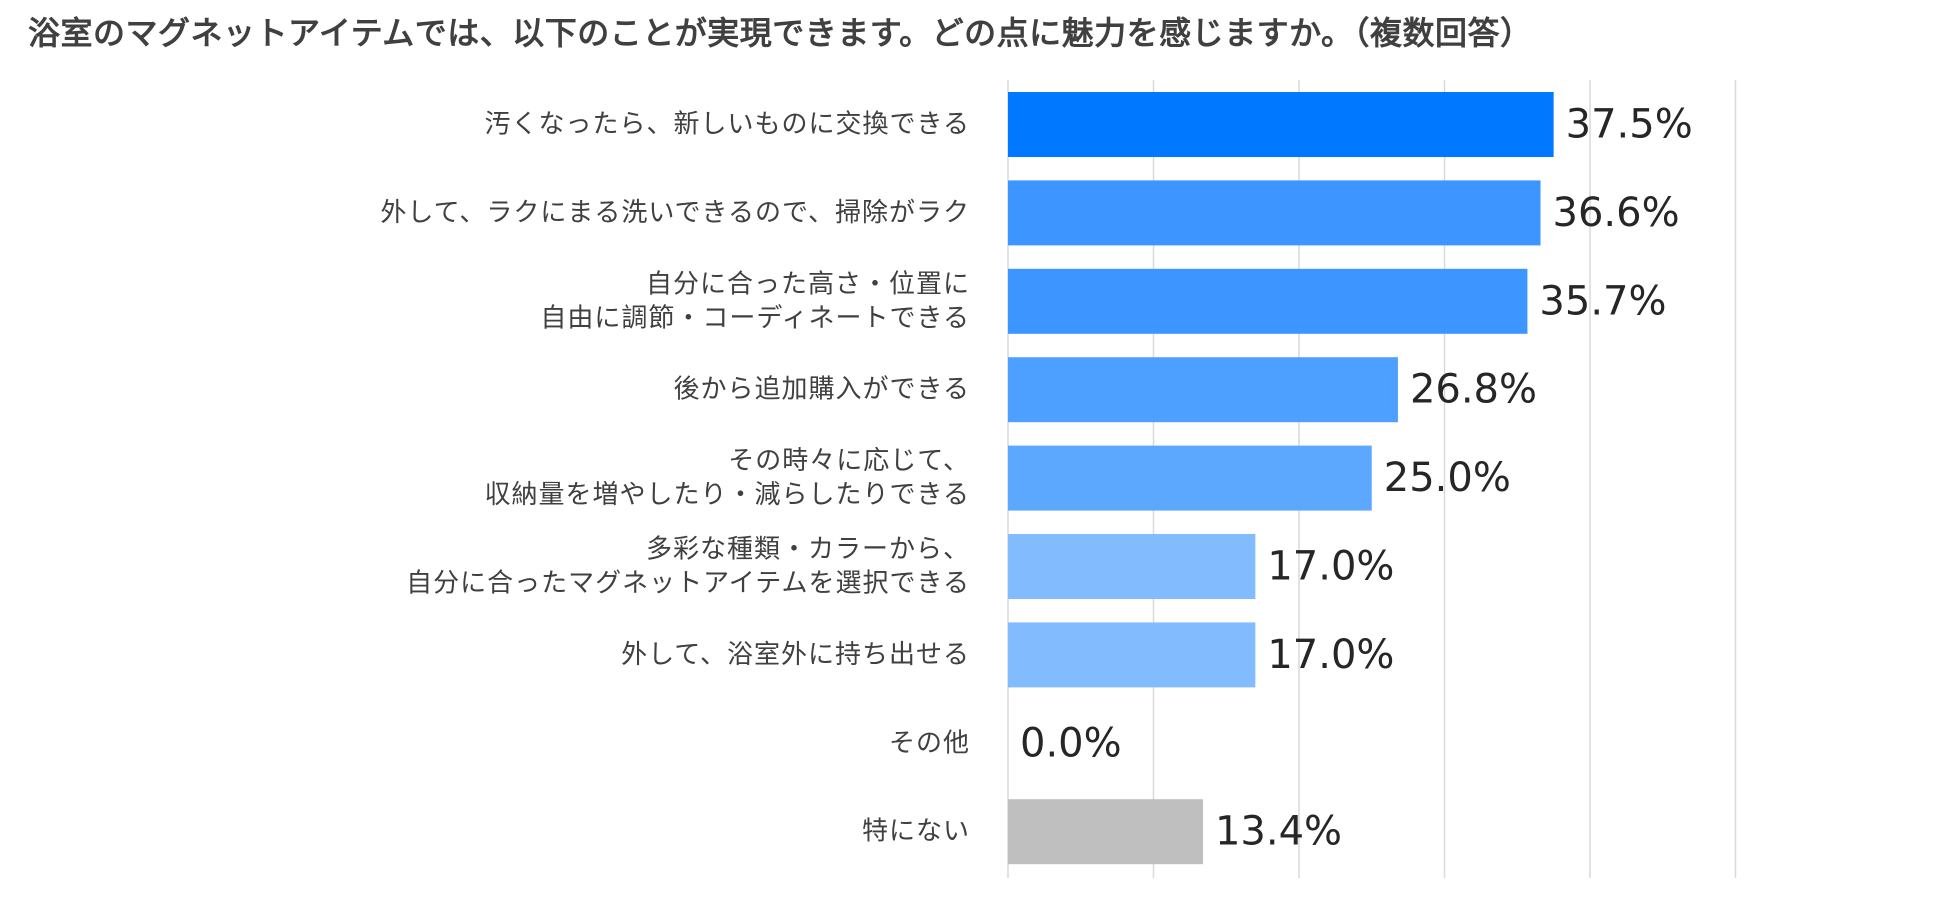 Image resolution: width=1950 pixels, height=904 pixels. I want to click on value-label-9: 13.4%, so click(1278, 832).